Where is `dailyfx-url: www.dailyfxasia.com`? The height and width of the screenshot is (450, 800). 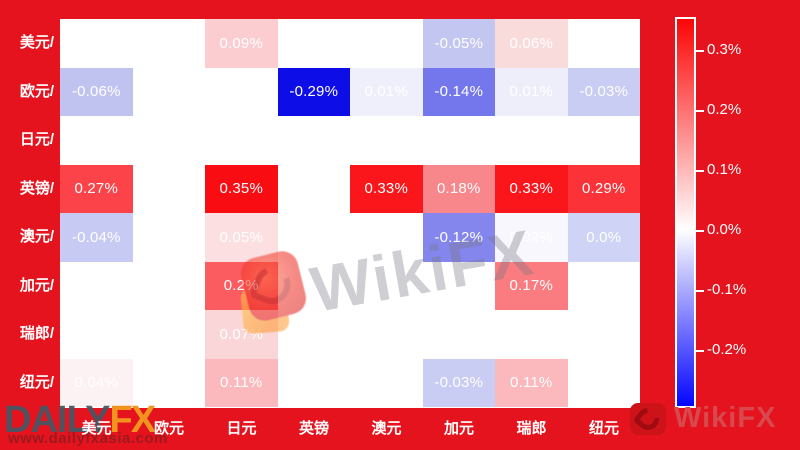 dailyfx-url: www.dailyfxasia.com is located at coordinates (88, 438).